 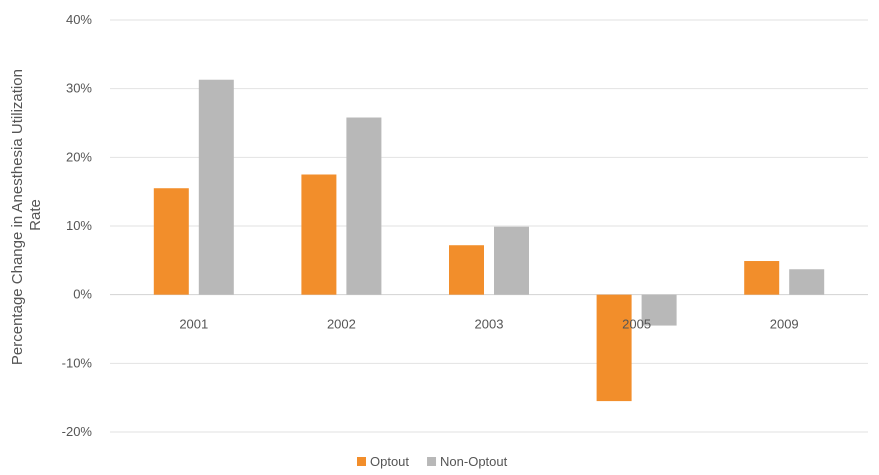 I want to click on bar-optout-2001, so click(x=171, y=241).